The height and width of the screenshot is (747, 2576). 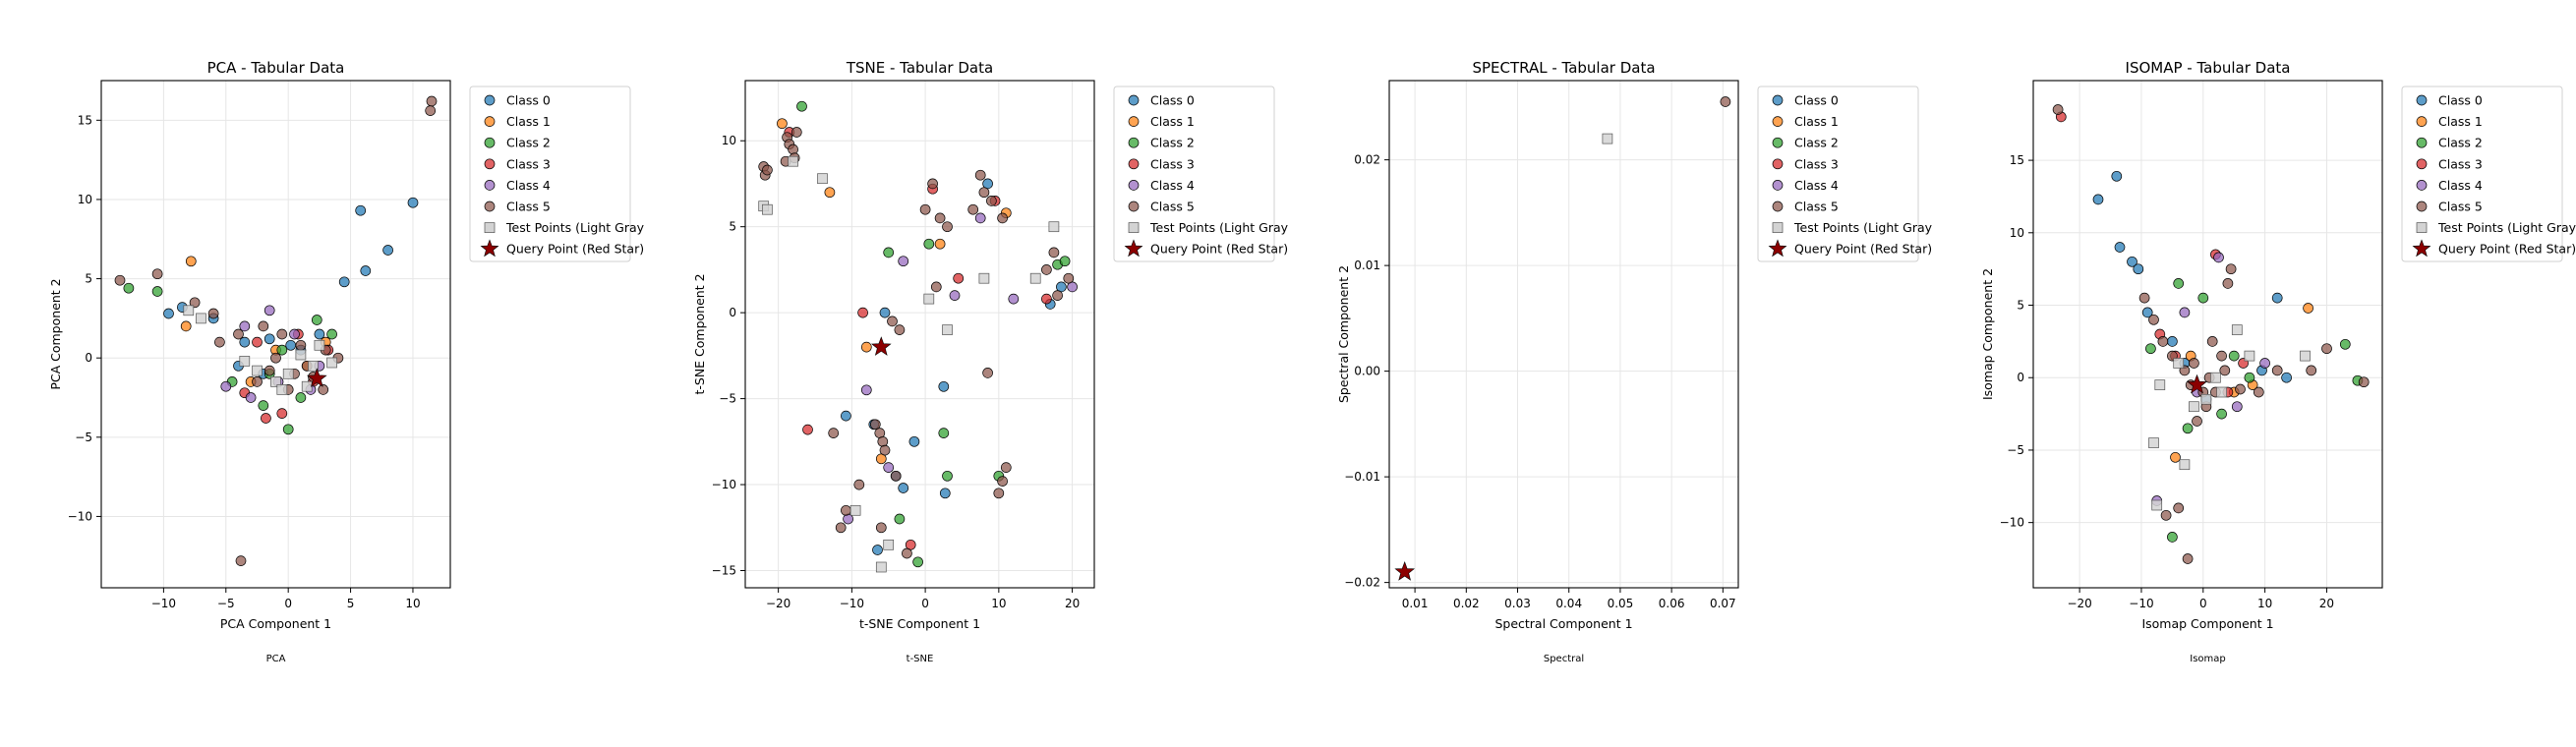 I want to click on x-tick-label: 0.05, so click(x=1621, y=603).